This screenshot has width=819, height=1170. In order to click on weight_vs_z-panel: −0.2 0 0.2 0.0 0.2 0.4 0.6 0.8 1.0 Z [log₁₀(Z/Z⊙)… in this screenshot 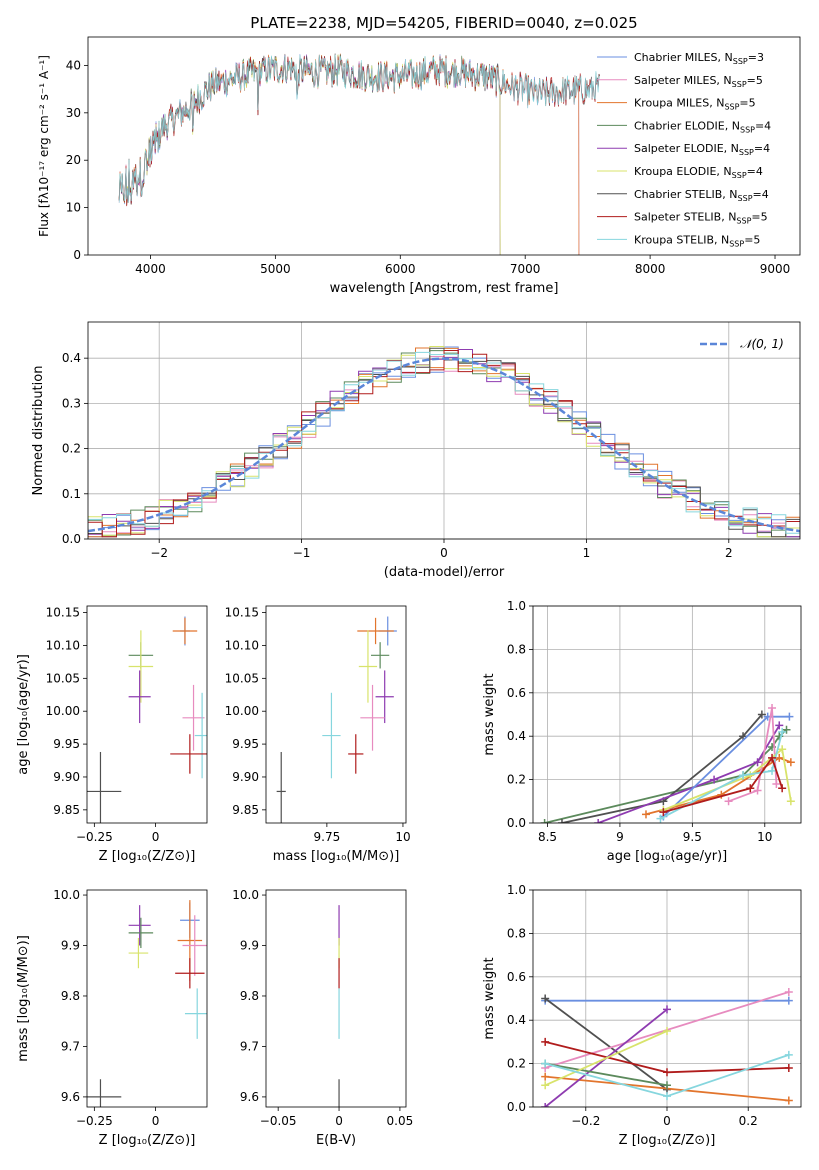, I will do `click(642, 1015)`.